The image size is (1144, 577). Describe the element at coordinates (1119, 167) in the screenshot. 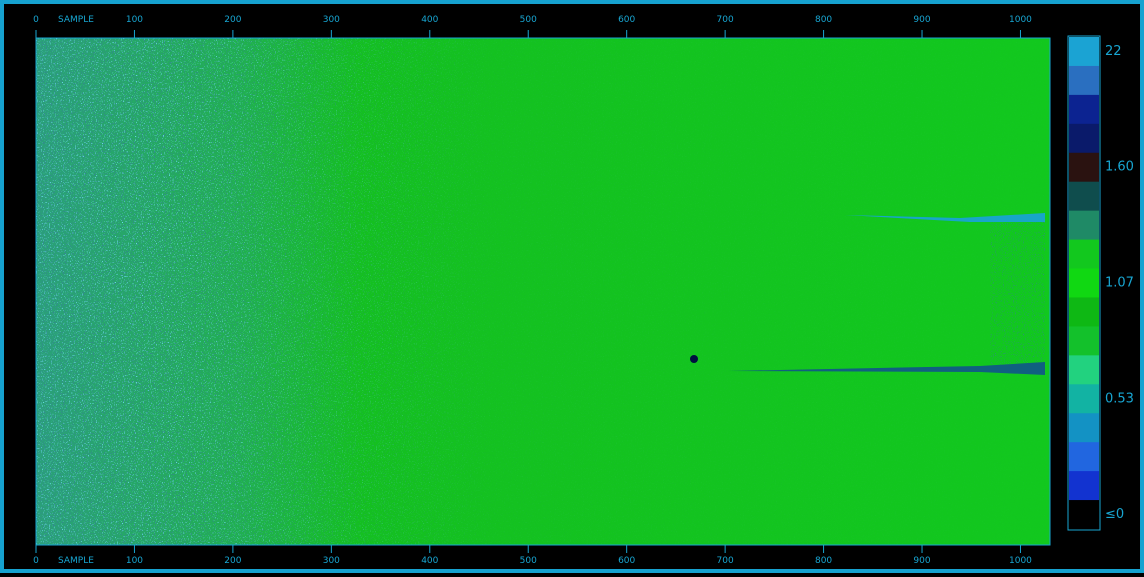

I see `color-scale-label: 1.60` at that location.